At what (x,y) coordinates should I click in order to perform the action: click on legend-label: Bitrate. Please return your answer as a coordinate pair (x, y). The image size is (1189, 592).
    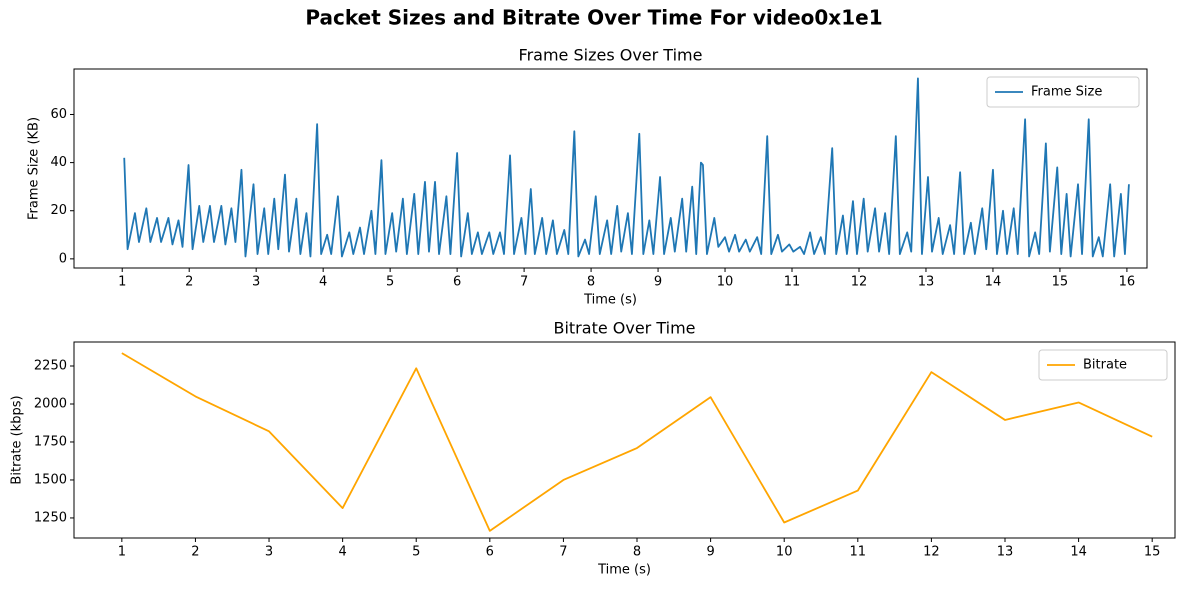
    Looking at the image, I should click on (1105, 365).